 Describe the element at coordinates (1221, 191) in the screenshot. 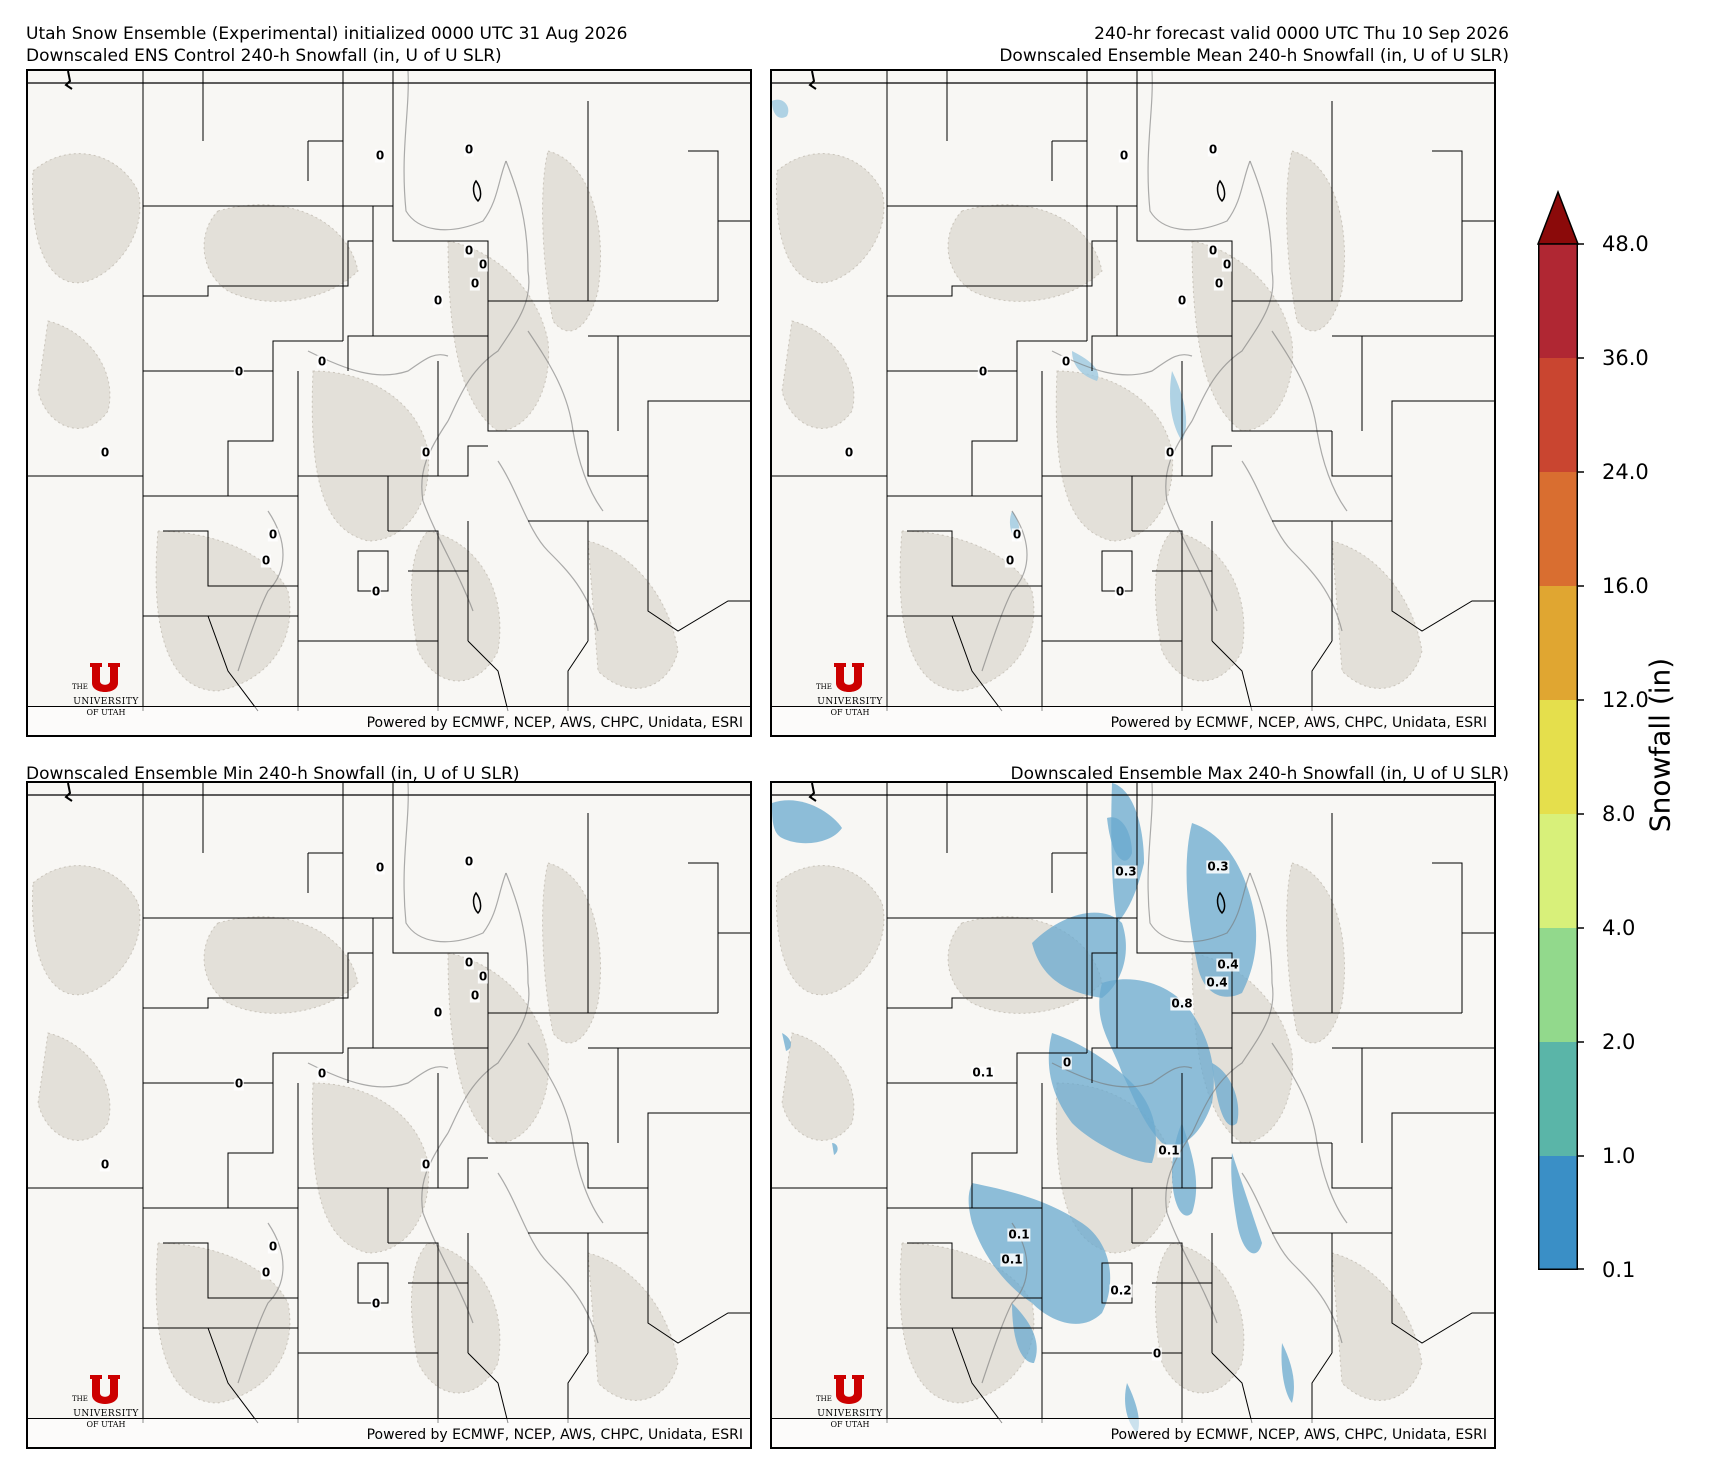

I see `lake` at that location.